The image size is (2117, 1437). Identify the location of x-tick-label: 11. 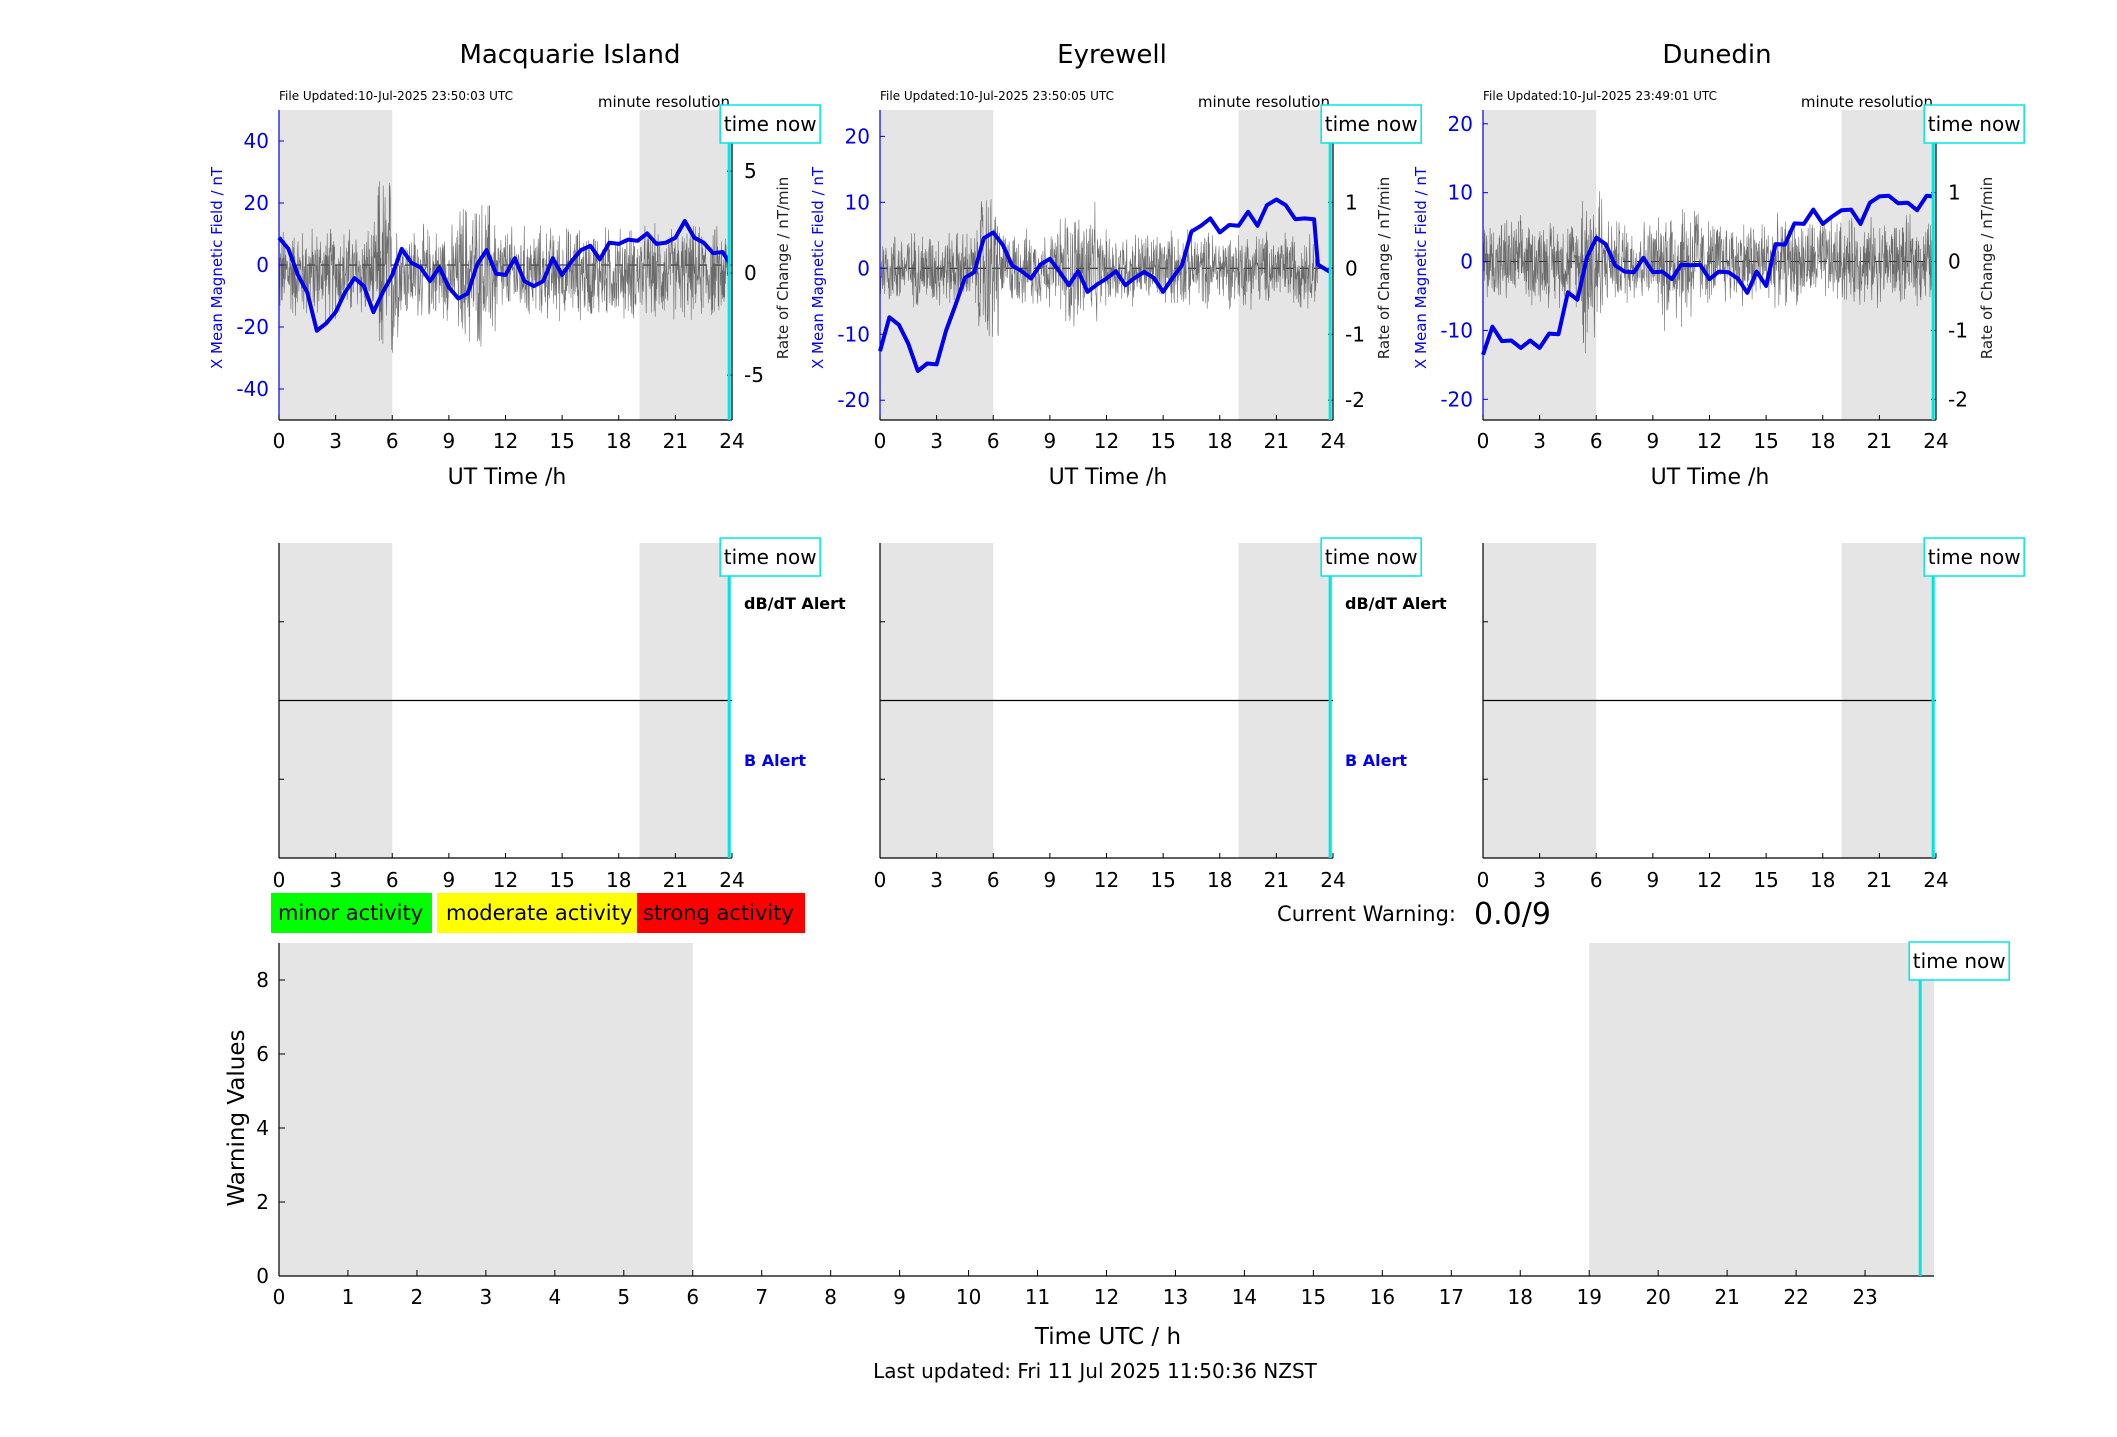
(1037, 1297).